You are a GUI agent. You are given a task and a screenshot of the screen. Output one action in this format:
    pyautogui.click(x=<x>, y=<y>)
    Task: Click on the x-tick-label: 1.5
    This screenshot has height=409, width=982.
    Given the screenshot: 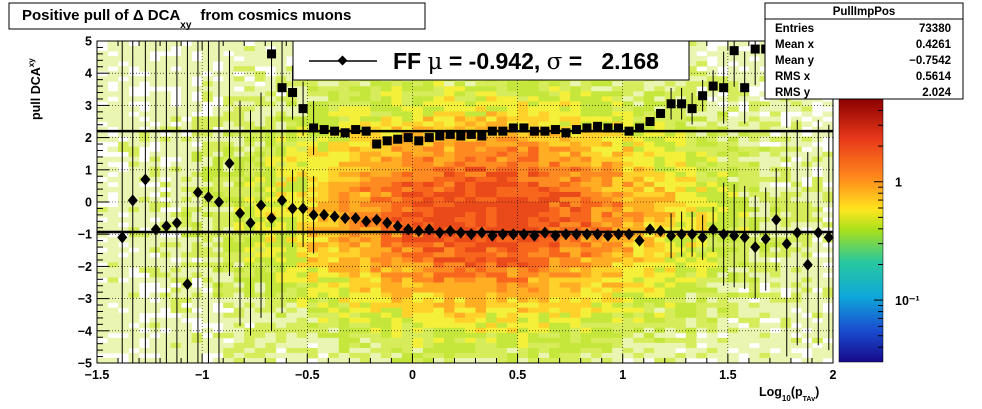 What is the action you would take?
    pyautogui.click(x=727, y=375)
    